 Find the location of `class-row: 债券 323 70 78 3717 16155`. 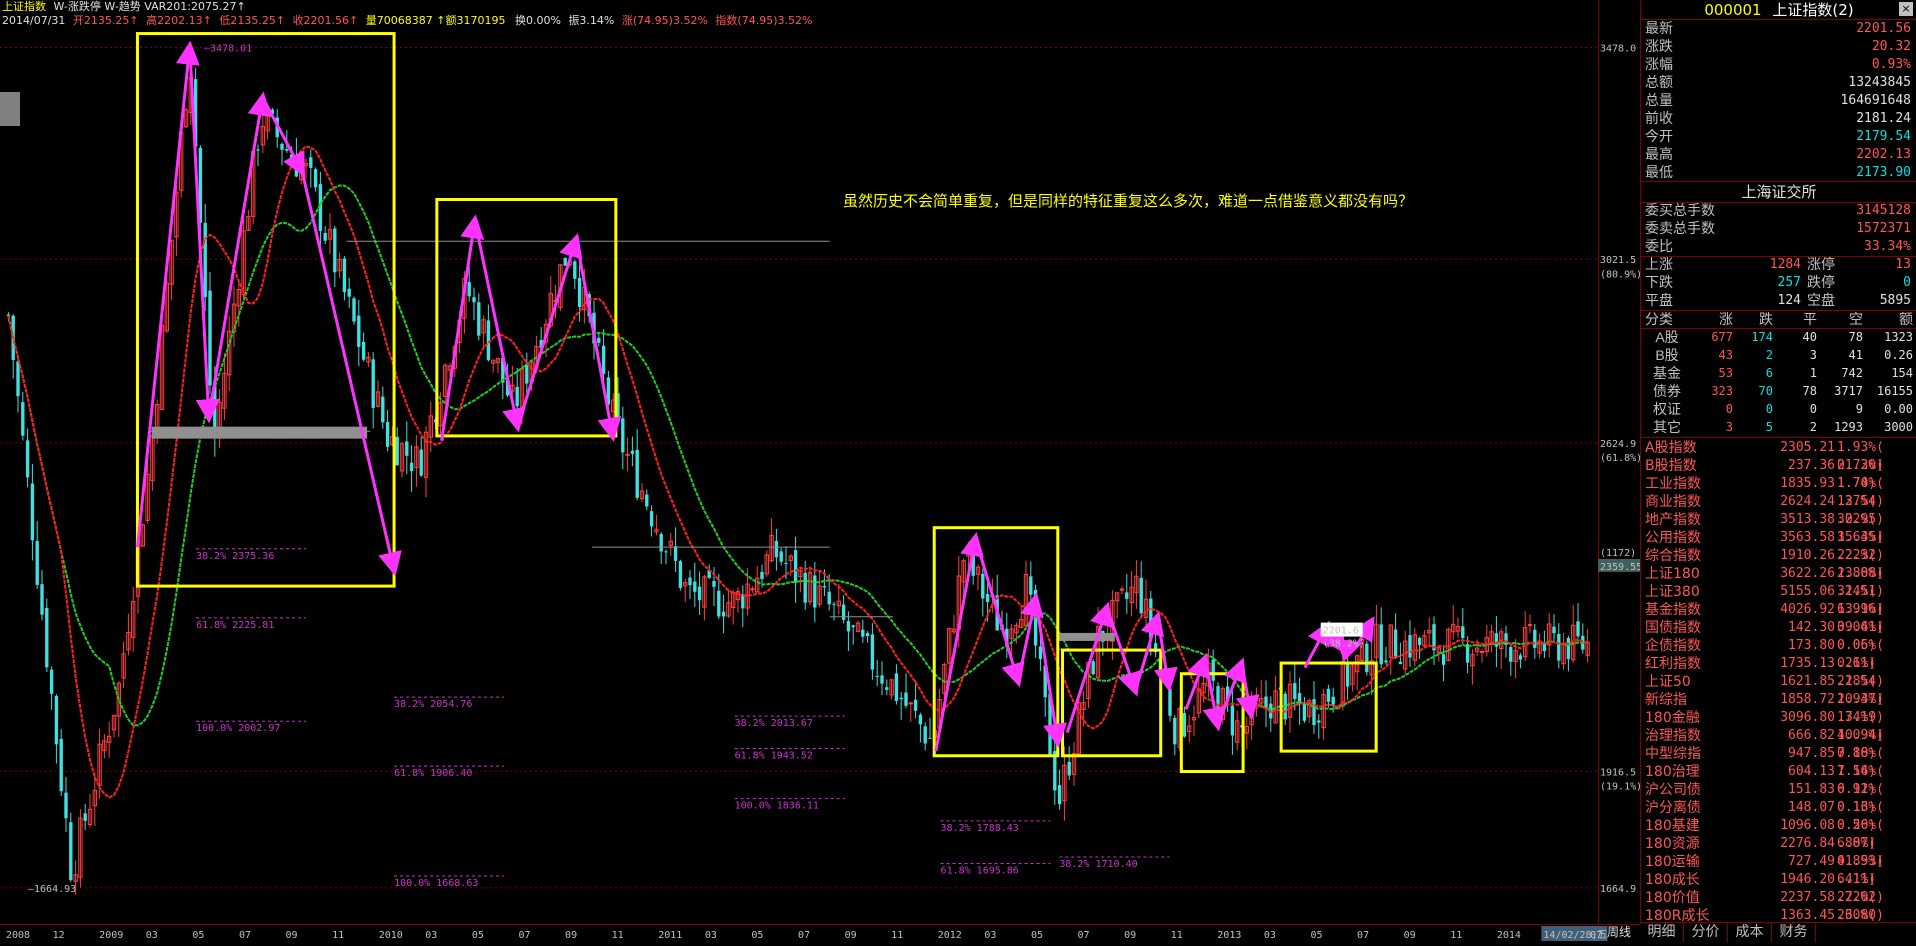

class-row: 债券 323 70 78 3717 16155 is located at coordinates (1778, 391).